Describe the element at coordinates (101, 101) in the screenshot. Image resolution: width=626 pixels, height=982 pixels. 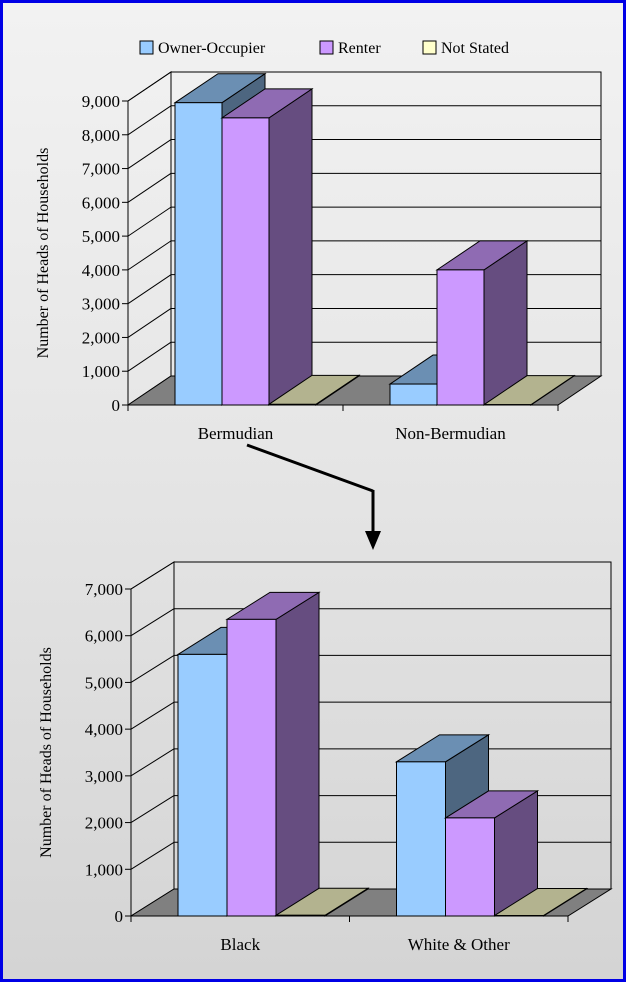
I see `y-tick-label: 9,000` at that location.